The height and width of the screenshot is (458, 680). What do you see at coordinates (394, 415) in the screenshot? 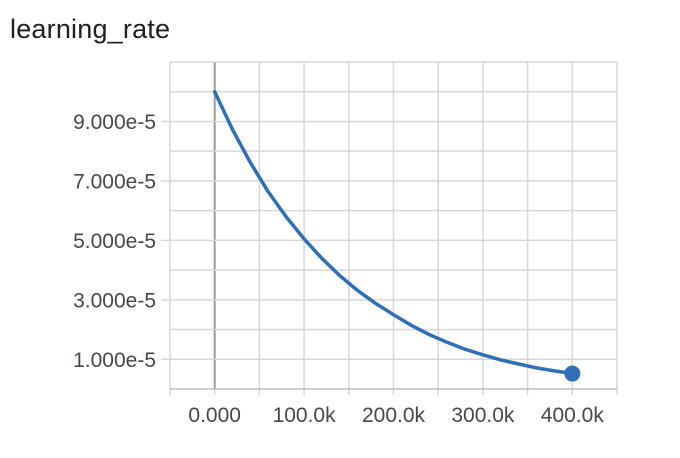
I see `x-tick-label: 200.0k` at bounding box center [394, 415].